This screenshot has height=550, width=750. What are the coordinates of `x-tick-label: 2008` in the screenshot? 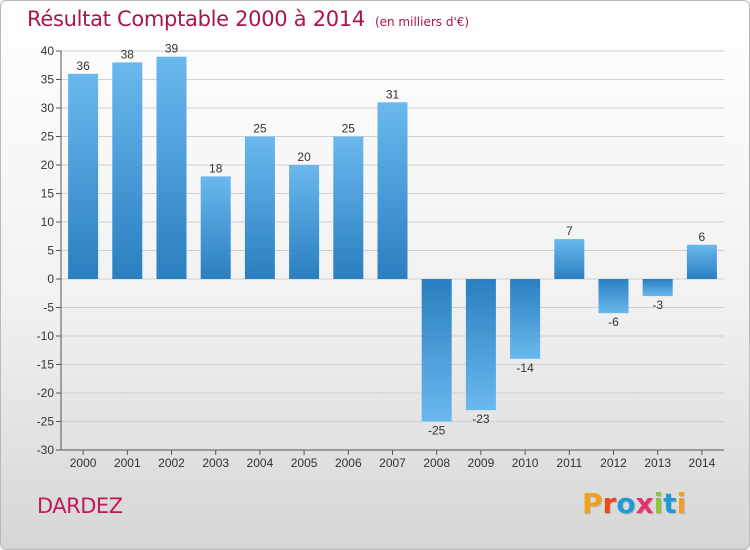 It's located at (436, 463).